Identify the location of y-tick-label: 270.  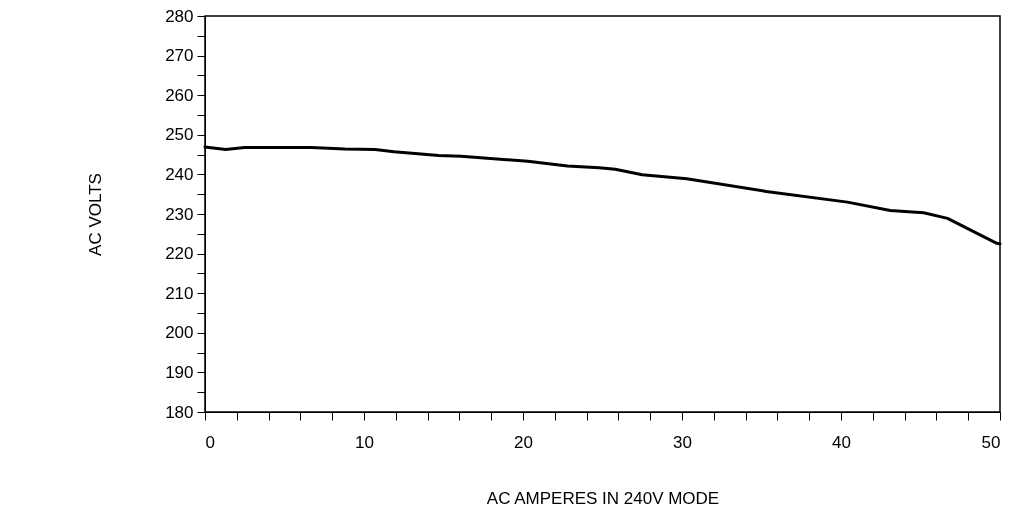
(179, 56).